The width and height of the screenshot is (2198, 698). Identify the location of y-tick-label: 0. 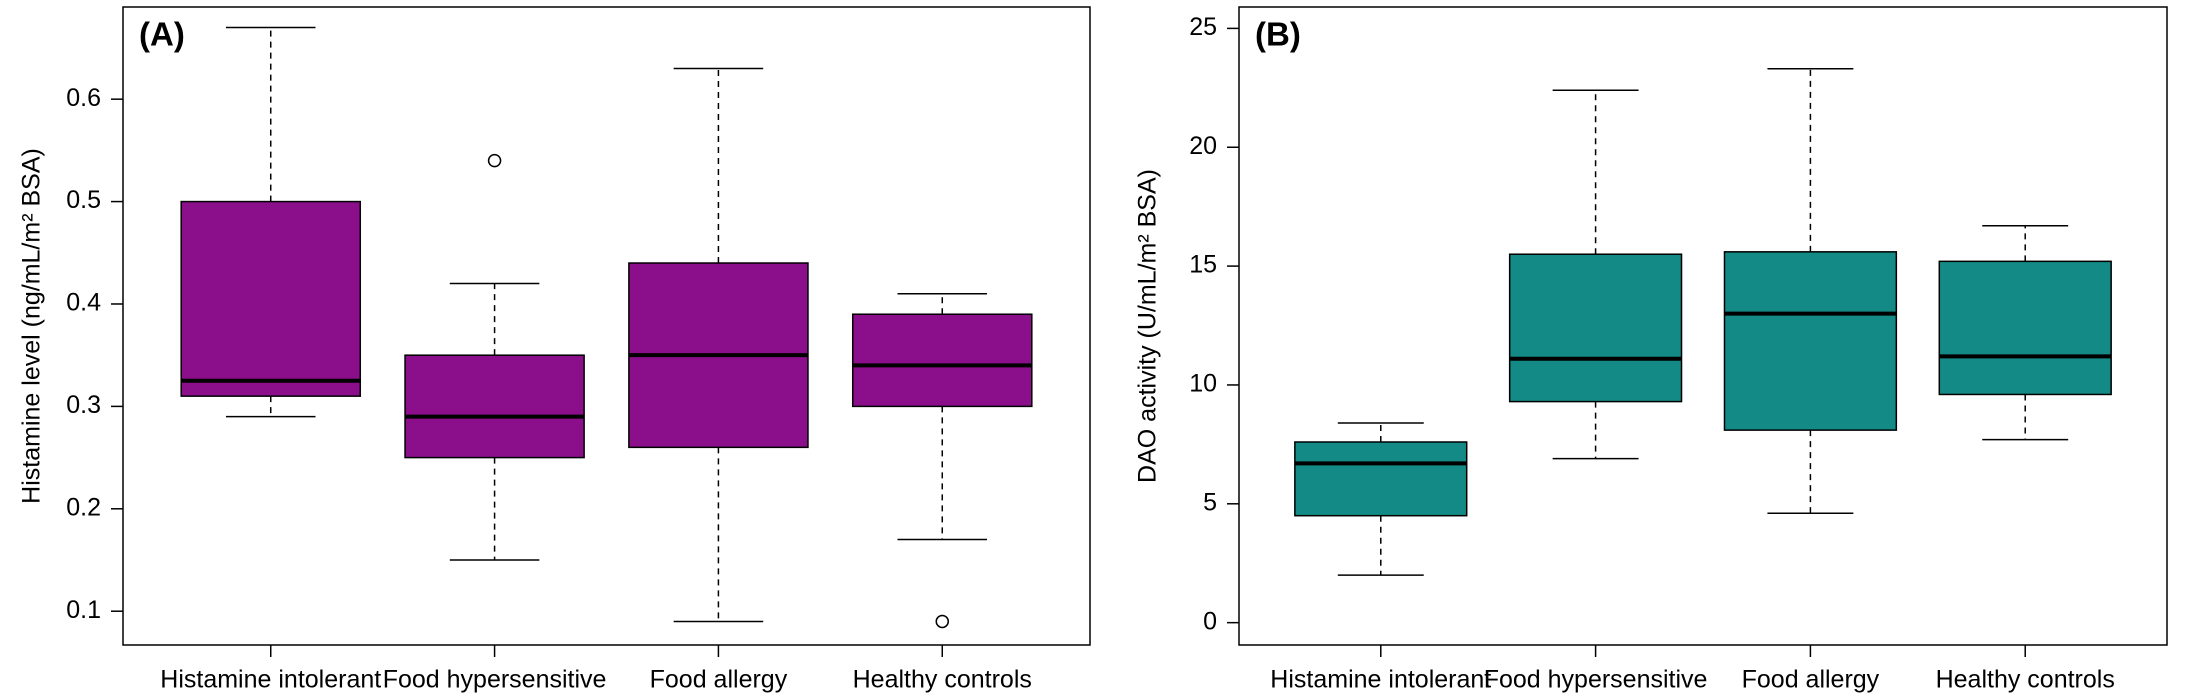
(1210, 621).